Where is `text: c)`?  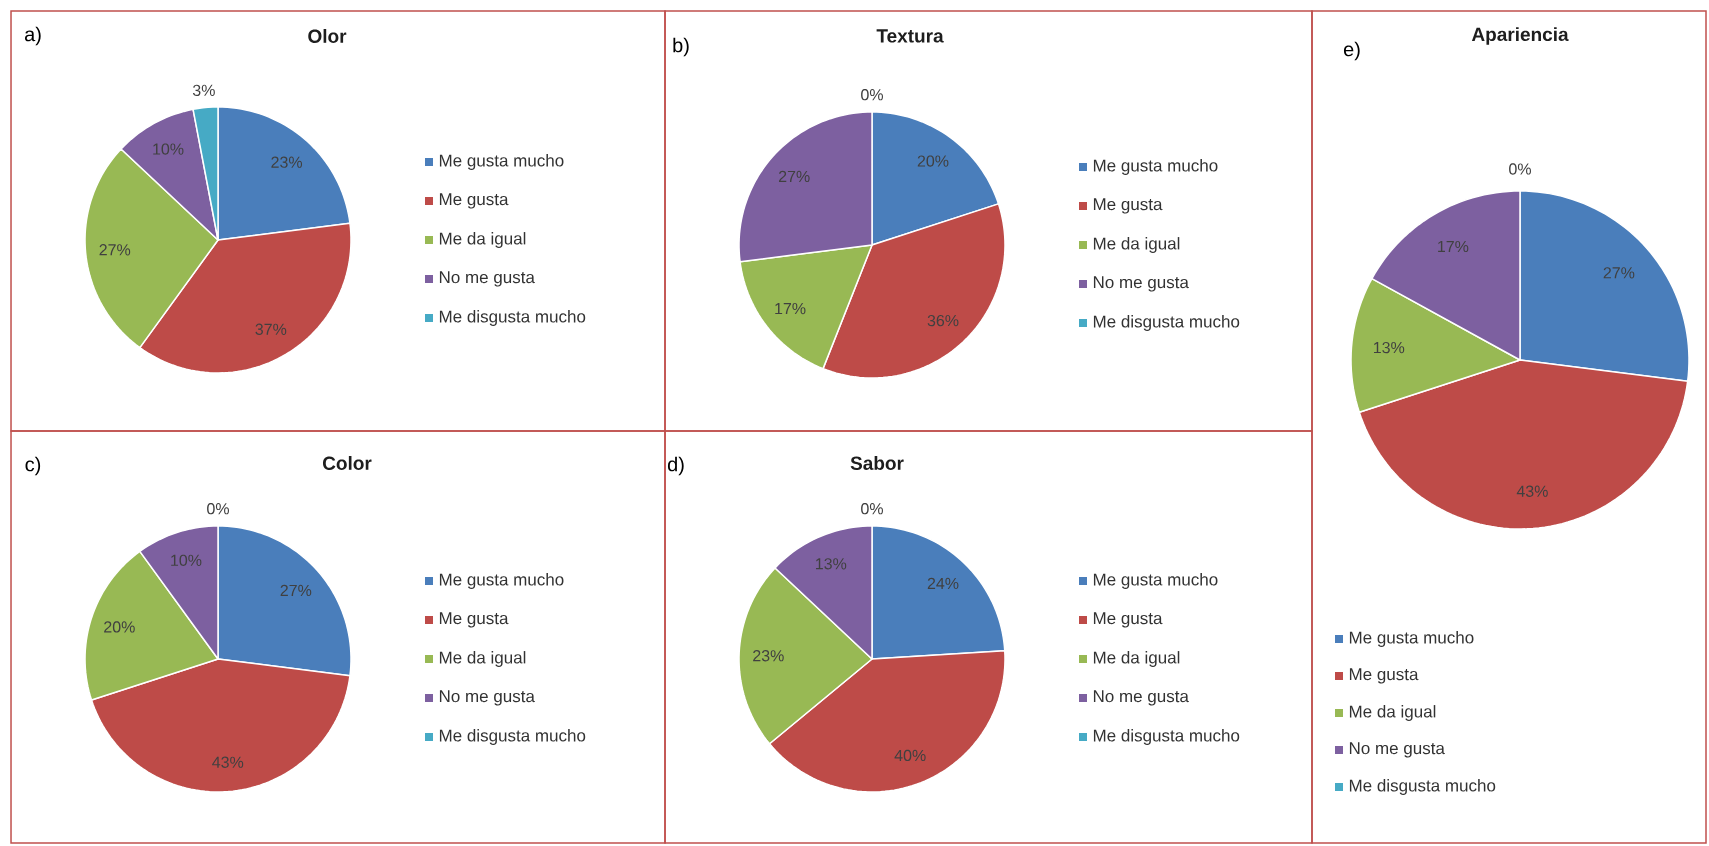 text: c) is located at coordinates (33, 466).